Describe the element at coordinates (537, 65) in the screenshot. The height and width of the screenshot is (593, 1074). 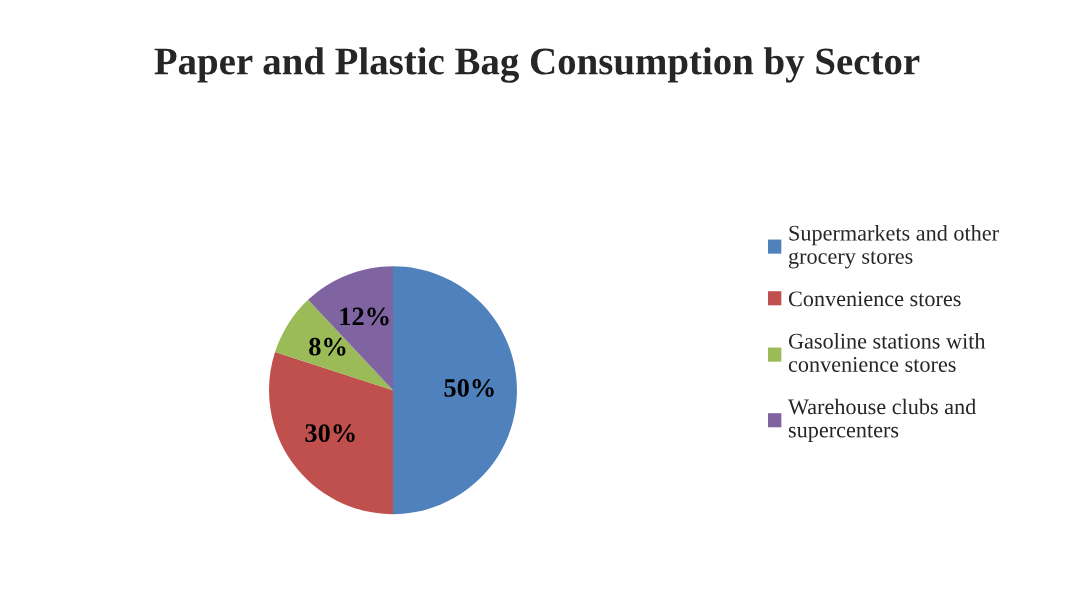
I see `chart-title: Paper and Plastic Bag Consumption by Sector` at that location.